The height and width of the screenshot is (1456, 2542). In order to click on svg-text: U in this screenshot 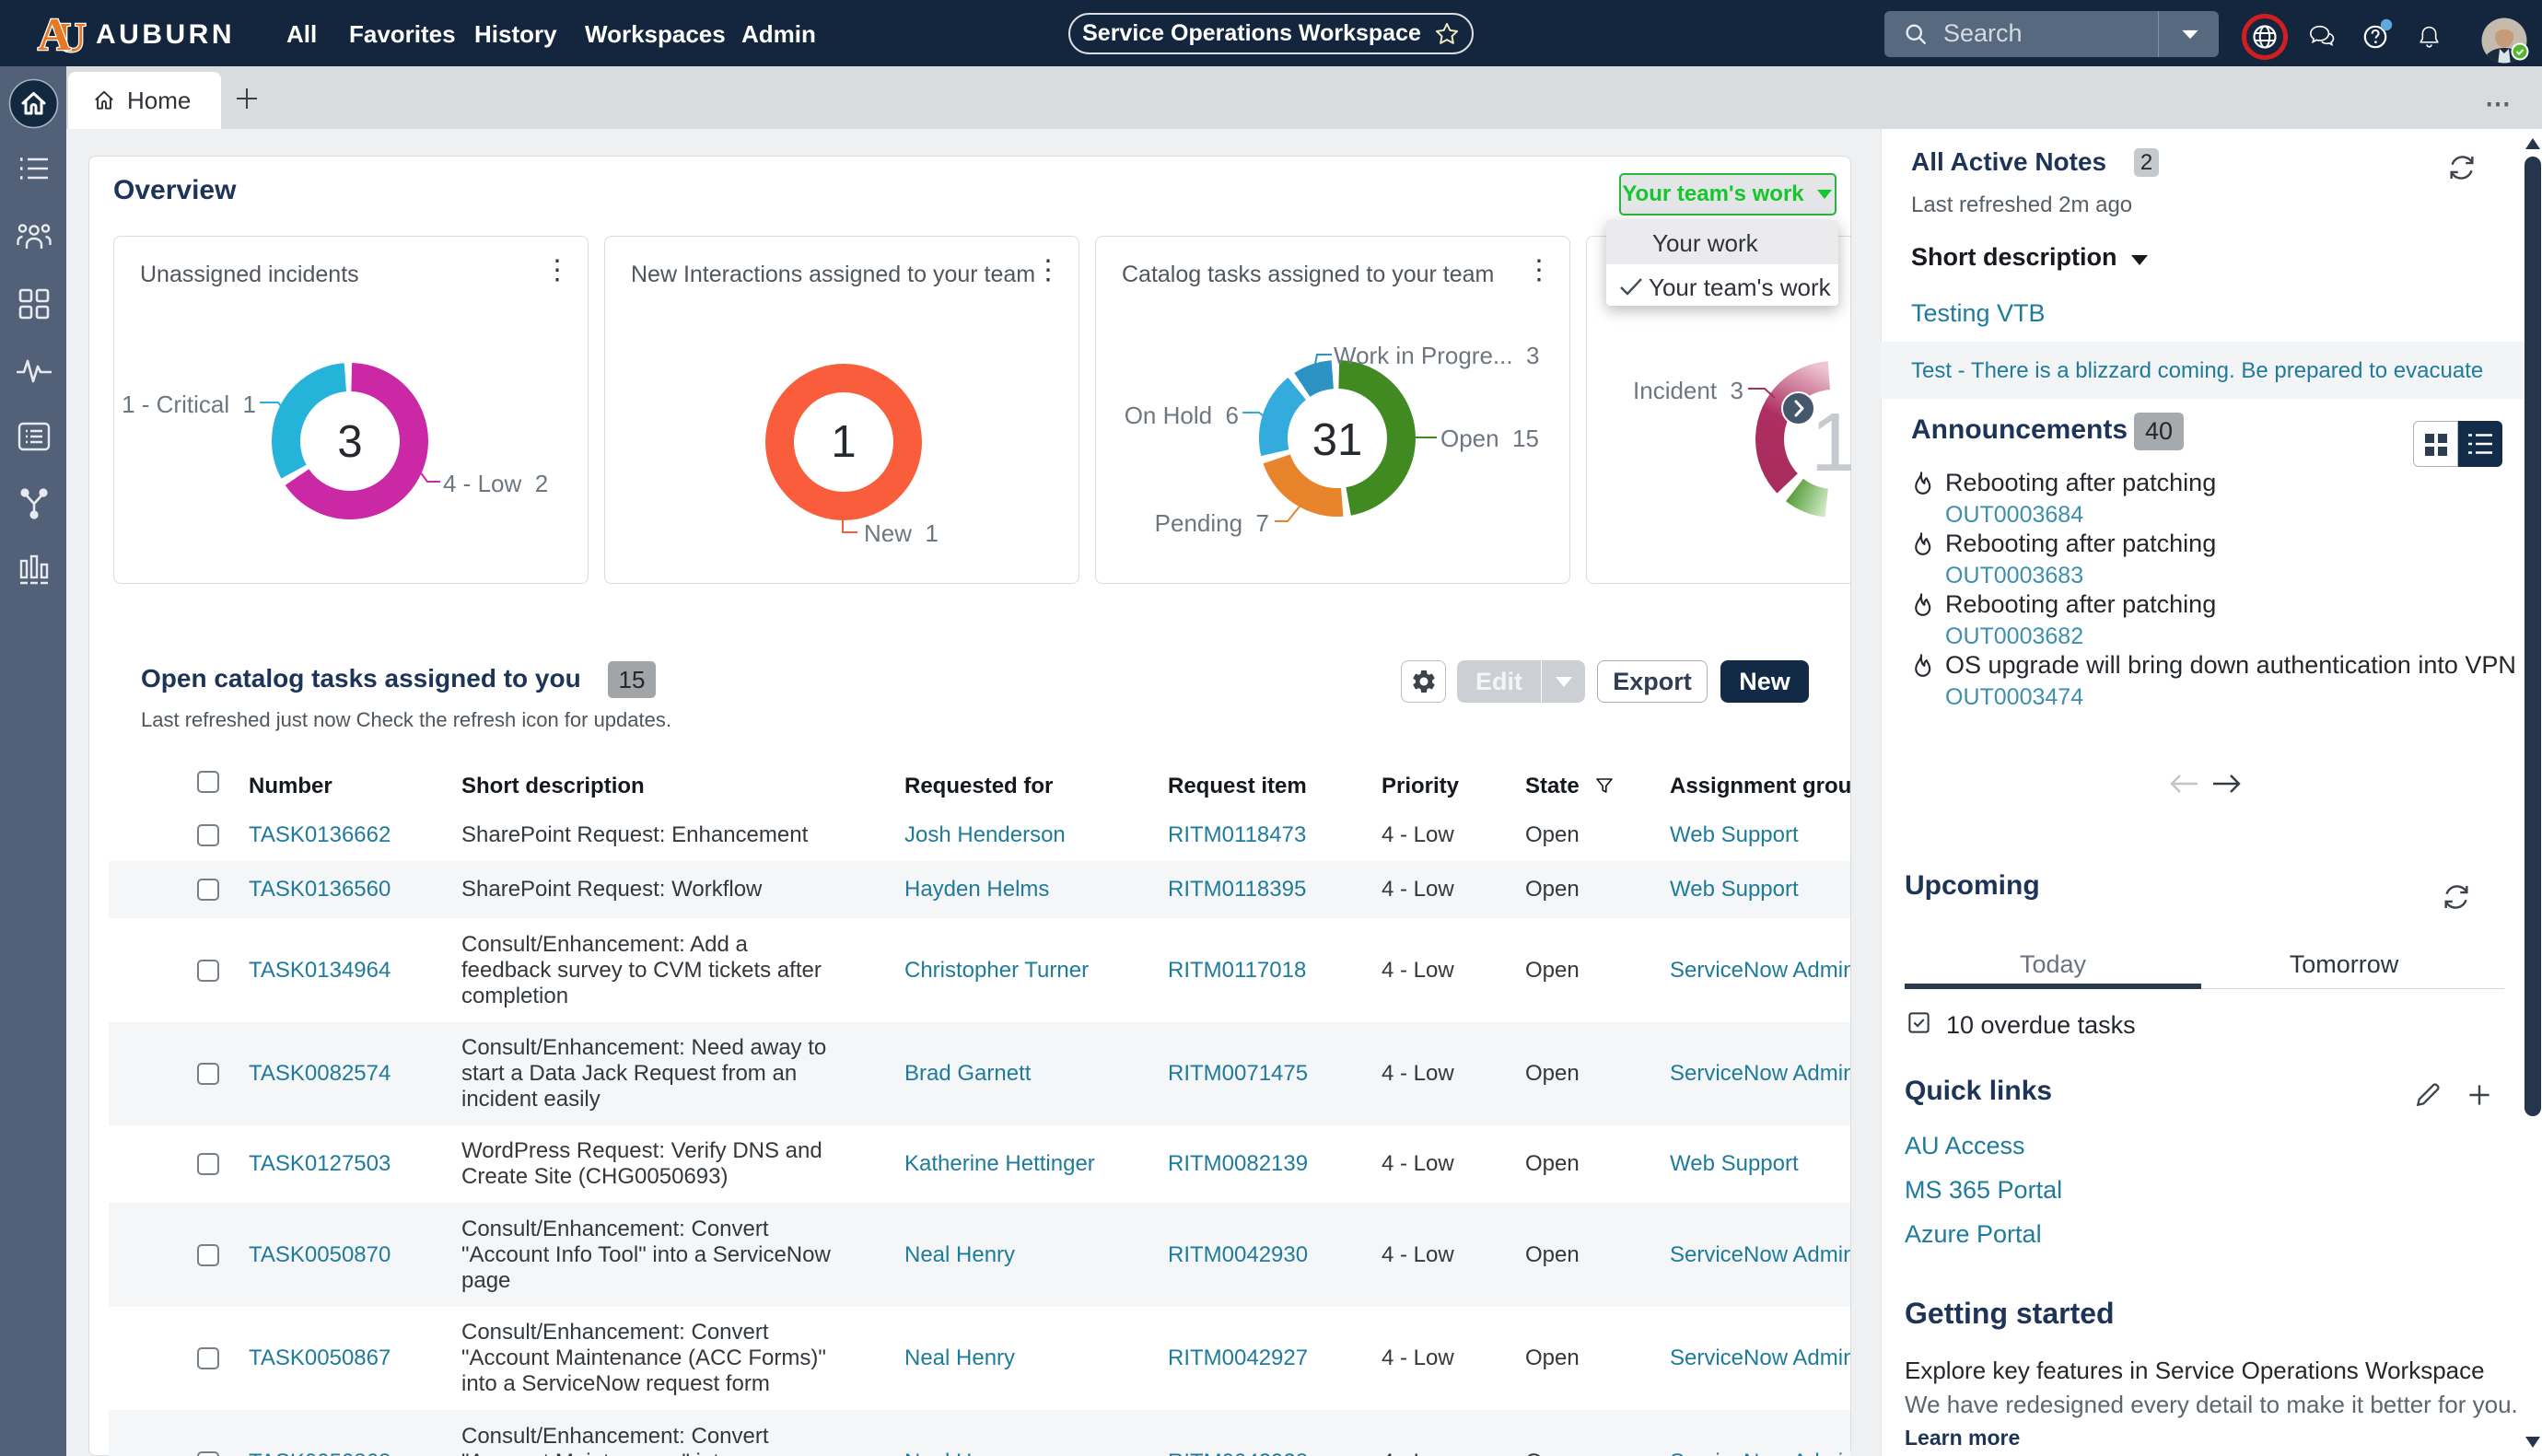, I will do `click(70, 34)`.